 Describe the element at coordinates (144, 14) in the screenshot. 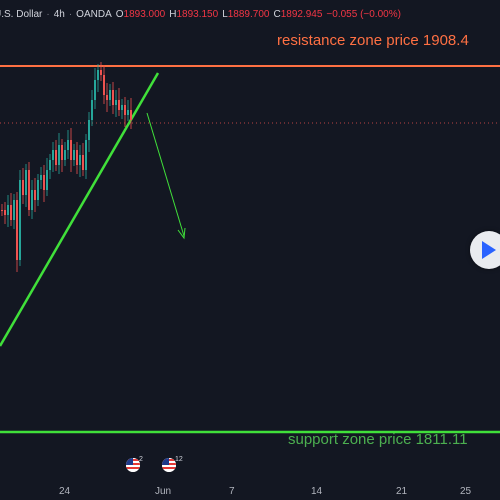

I see `open-value: 1893.000` at that location.